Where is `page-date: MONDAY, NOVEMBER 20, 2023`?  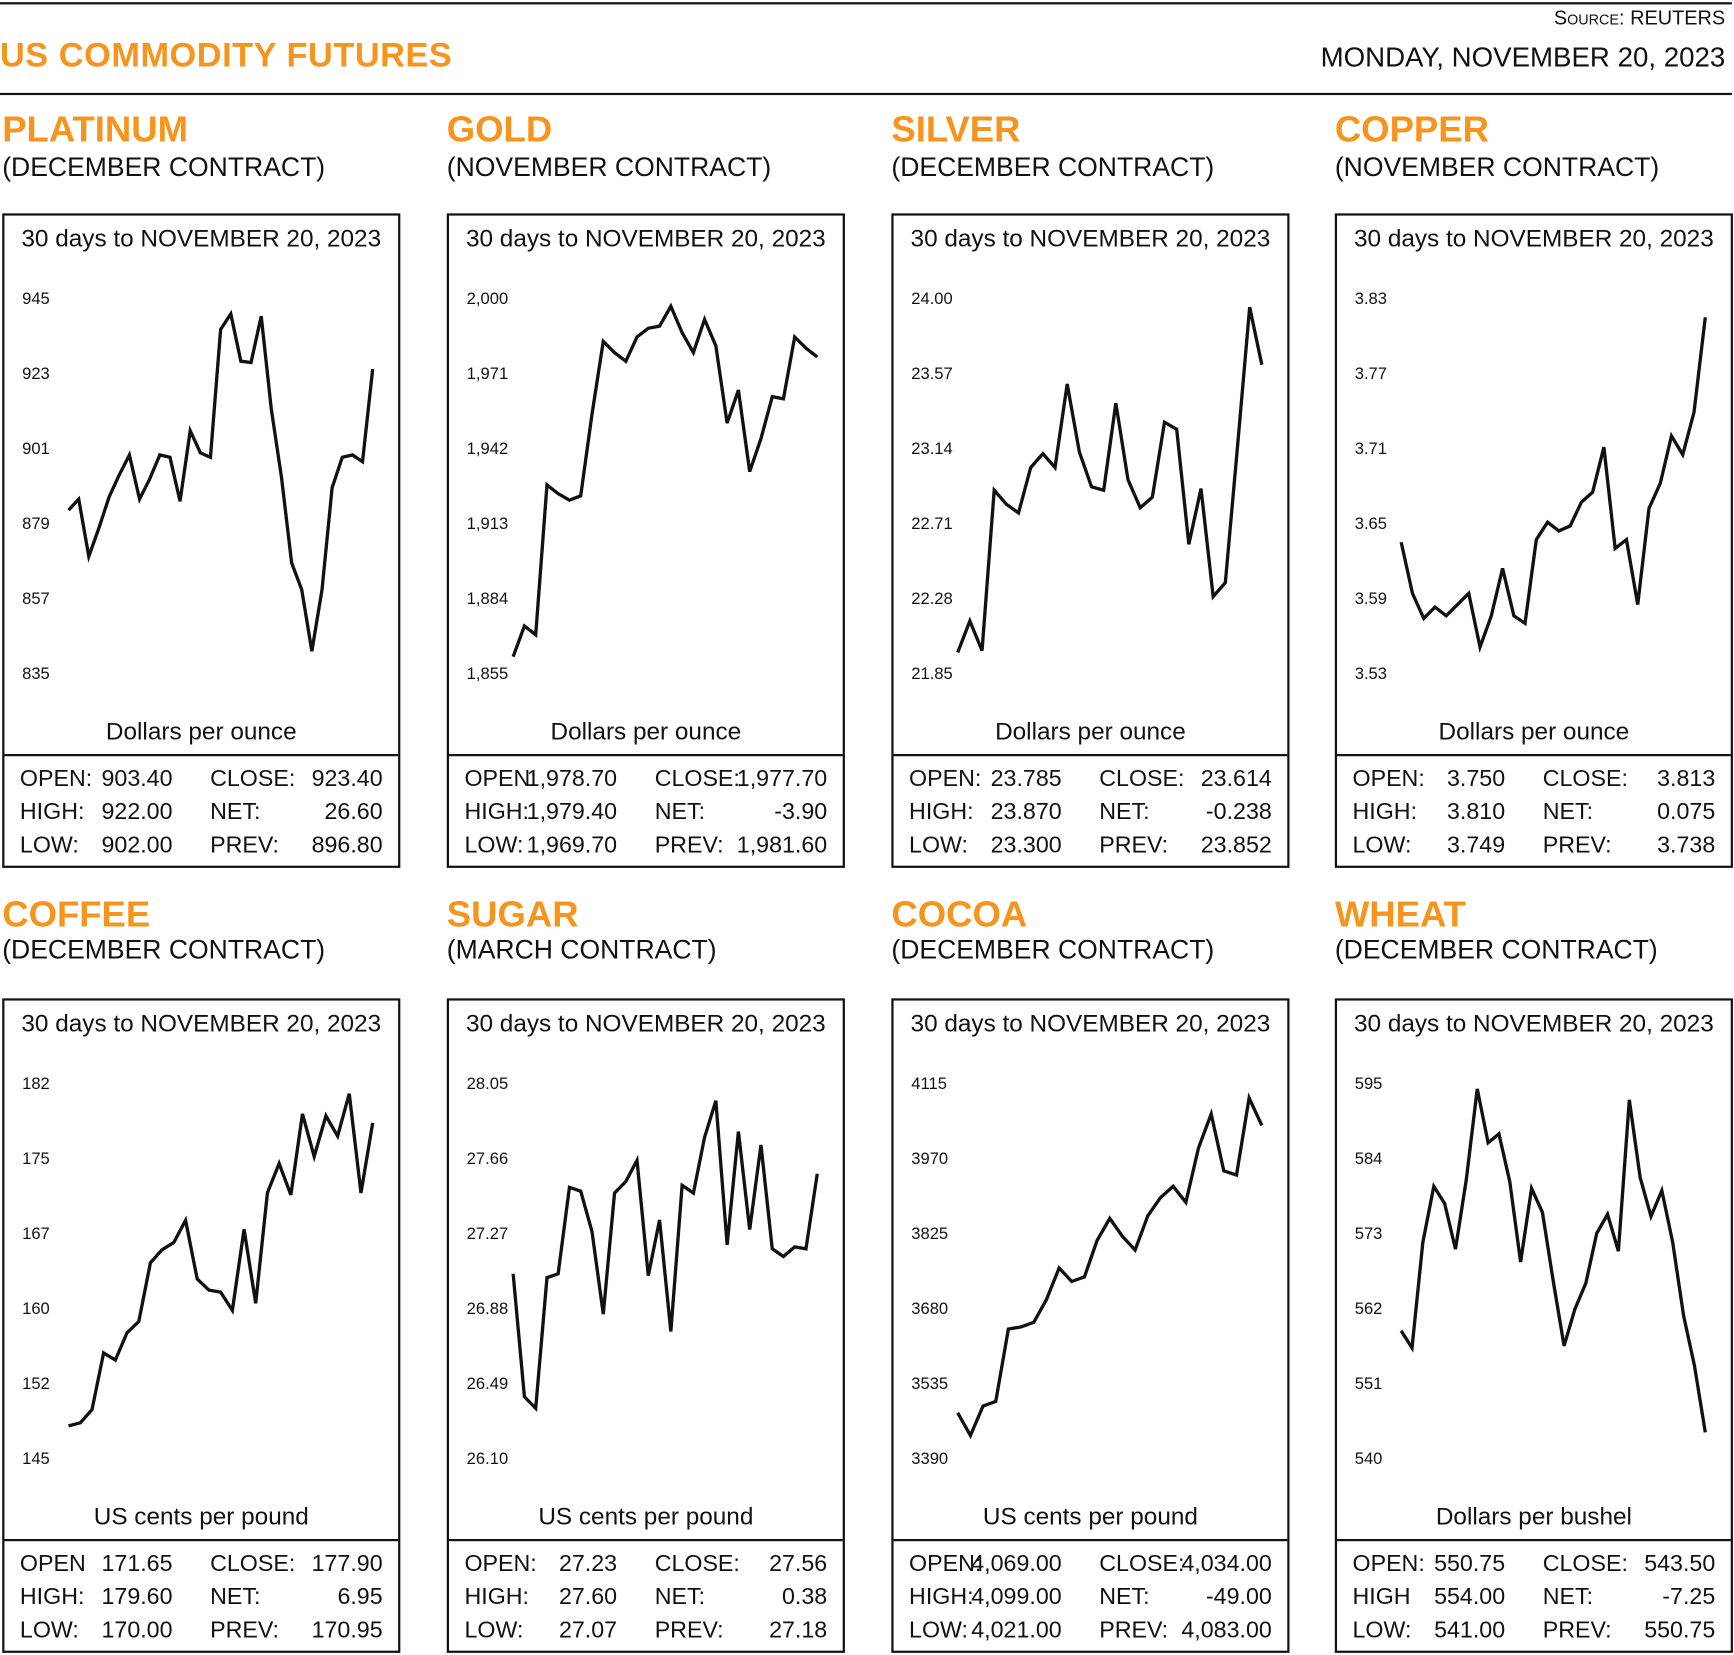 page-date: MONDAY, NOVEMBER 20, 2023 is located at coordinates (1523, 57).